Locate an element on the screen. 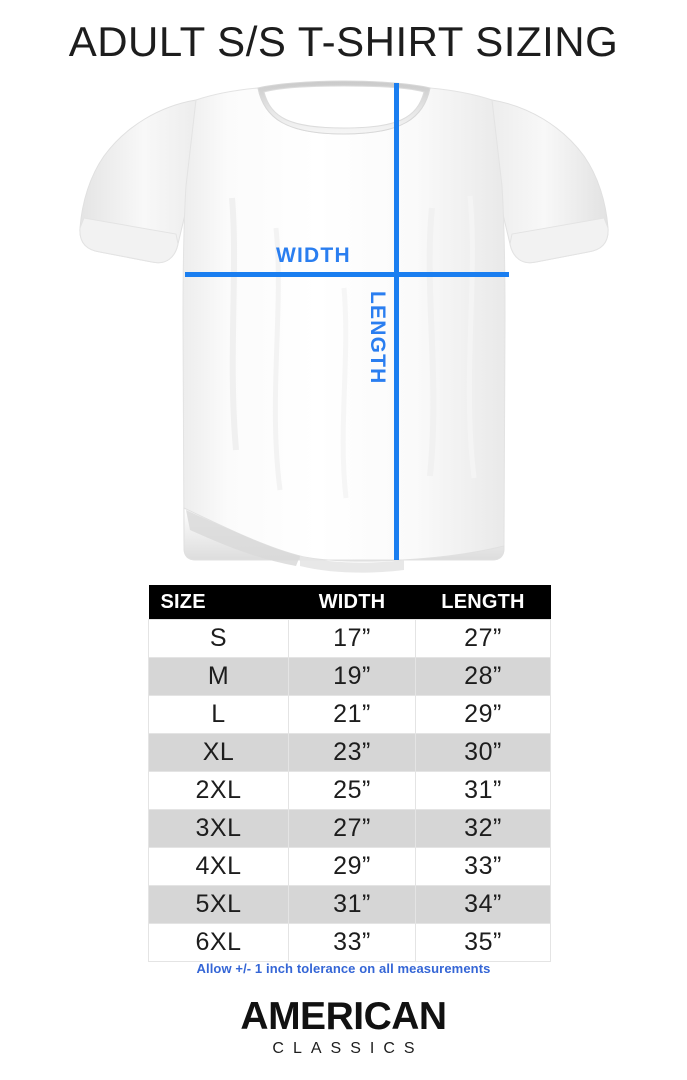 Image resolution: width=687 pixels, height=1080 pixels. table-row: XL 23” 30” is located at coordinates (349, 752).